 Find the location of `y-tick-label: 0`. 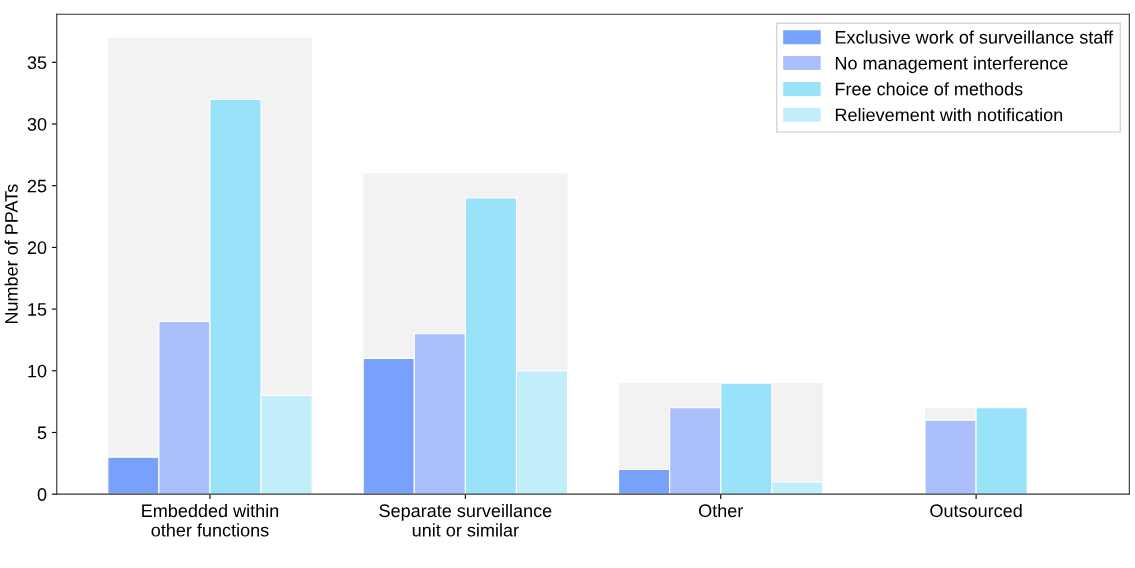

y-tick-label: 0 is located at coordinates (42, 494).